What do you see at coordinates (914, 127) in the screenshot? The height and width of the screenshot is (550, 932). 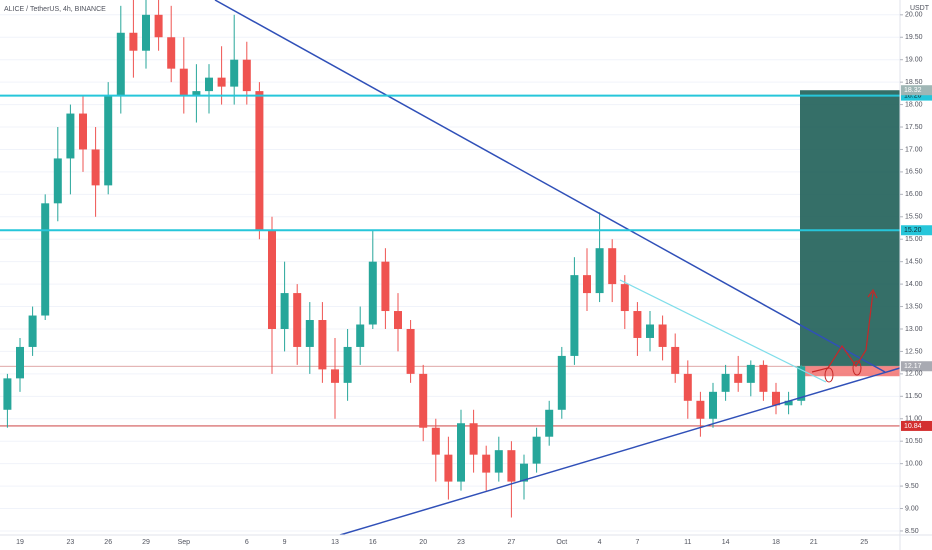 I see `y-tick-label: 17.50` at bounding box center [914, 127].